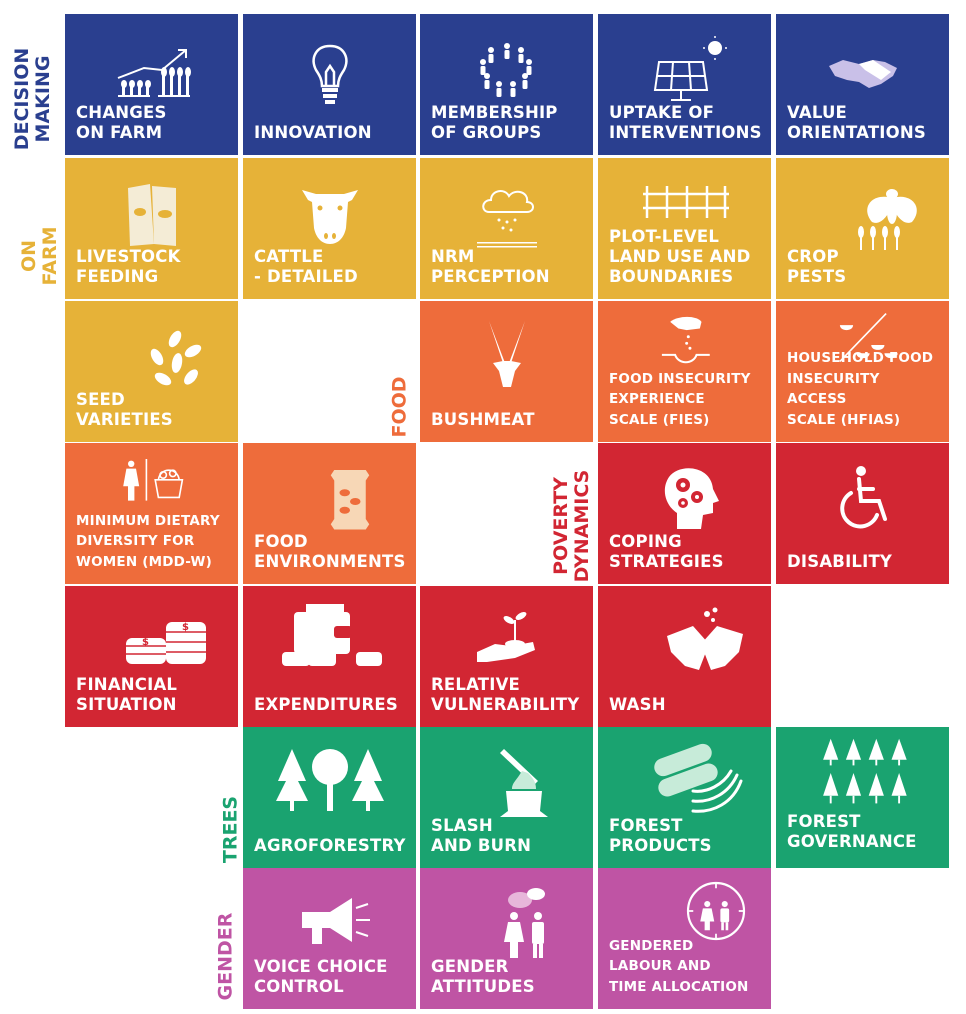 Image resolution: width=966 pixels, height=1014 pixels. I want to click on tile-label: INNOVATION, so click(313, 132).